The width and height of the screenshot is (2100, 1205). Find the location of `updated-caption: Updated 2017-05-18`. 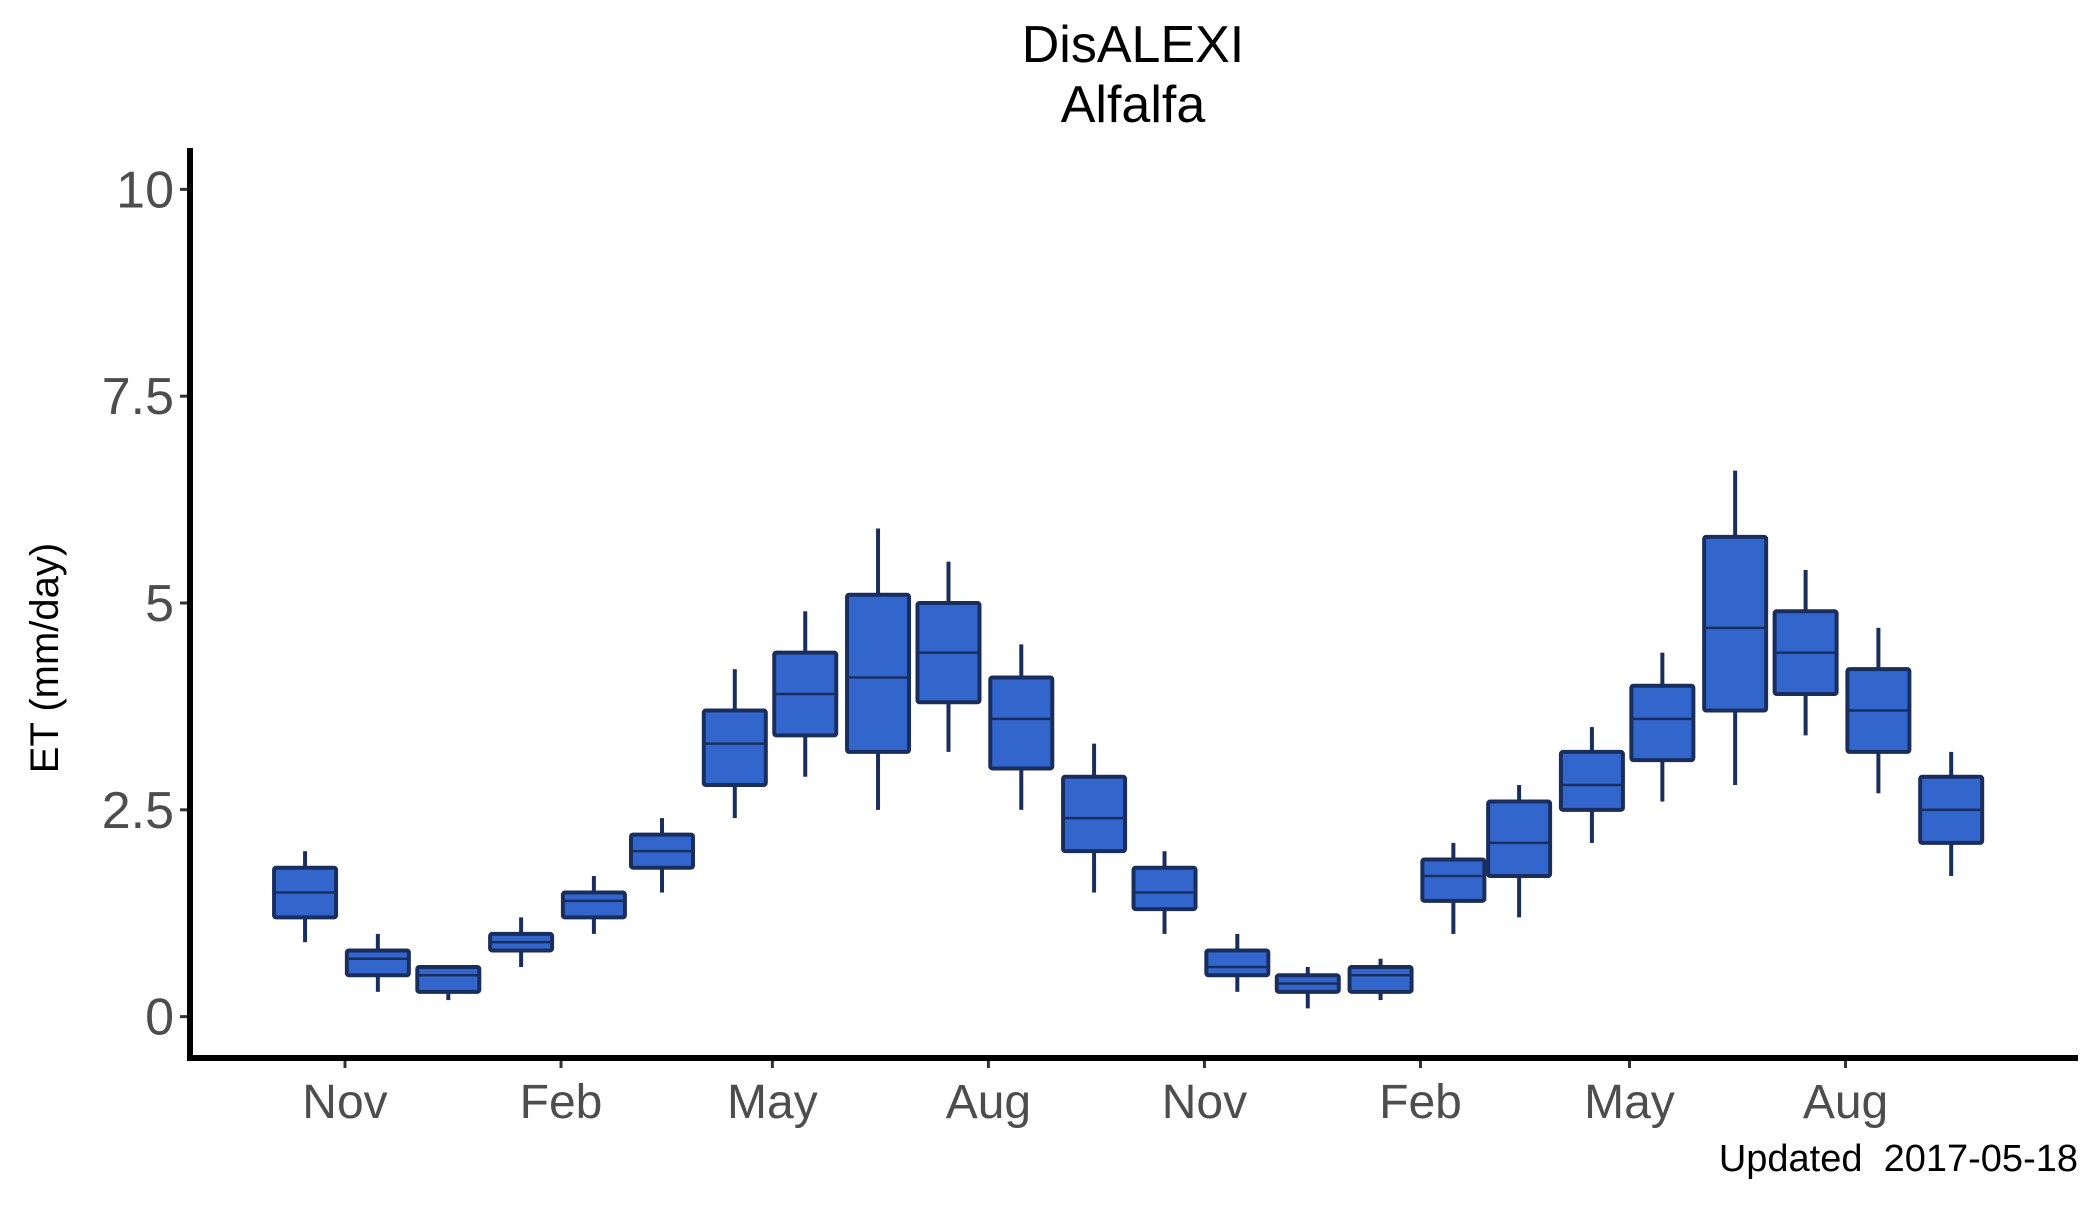

updated-caption: Updated 2017-05-18 is located at coordinates (1898, 1159).